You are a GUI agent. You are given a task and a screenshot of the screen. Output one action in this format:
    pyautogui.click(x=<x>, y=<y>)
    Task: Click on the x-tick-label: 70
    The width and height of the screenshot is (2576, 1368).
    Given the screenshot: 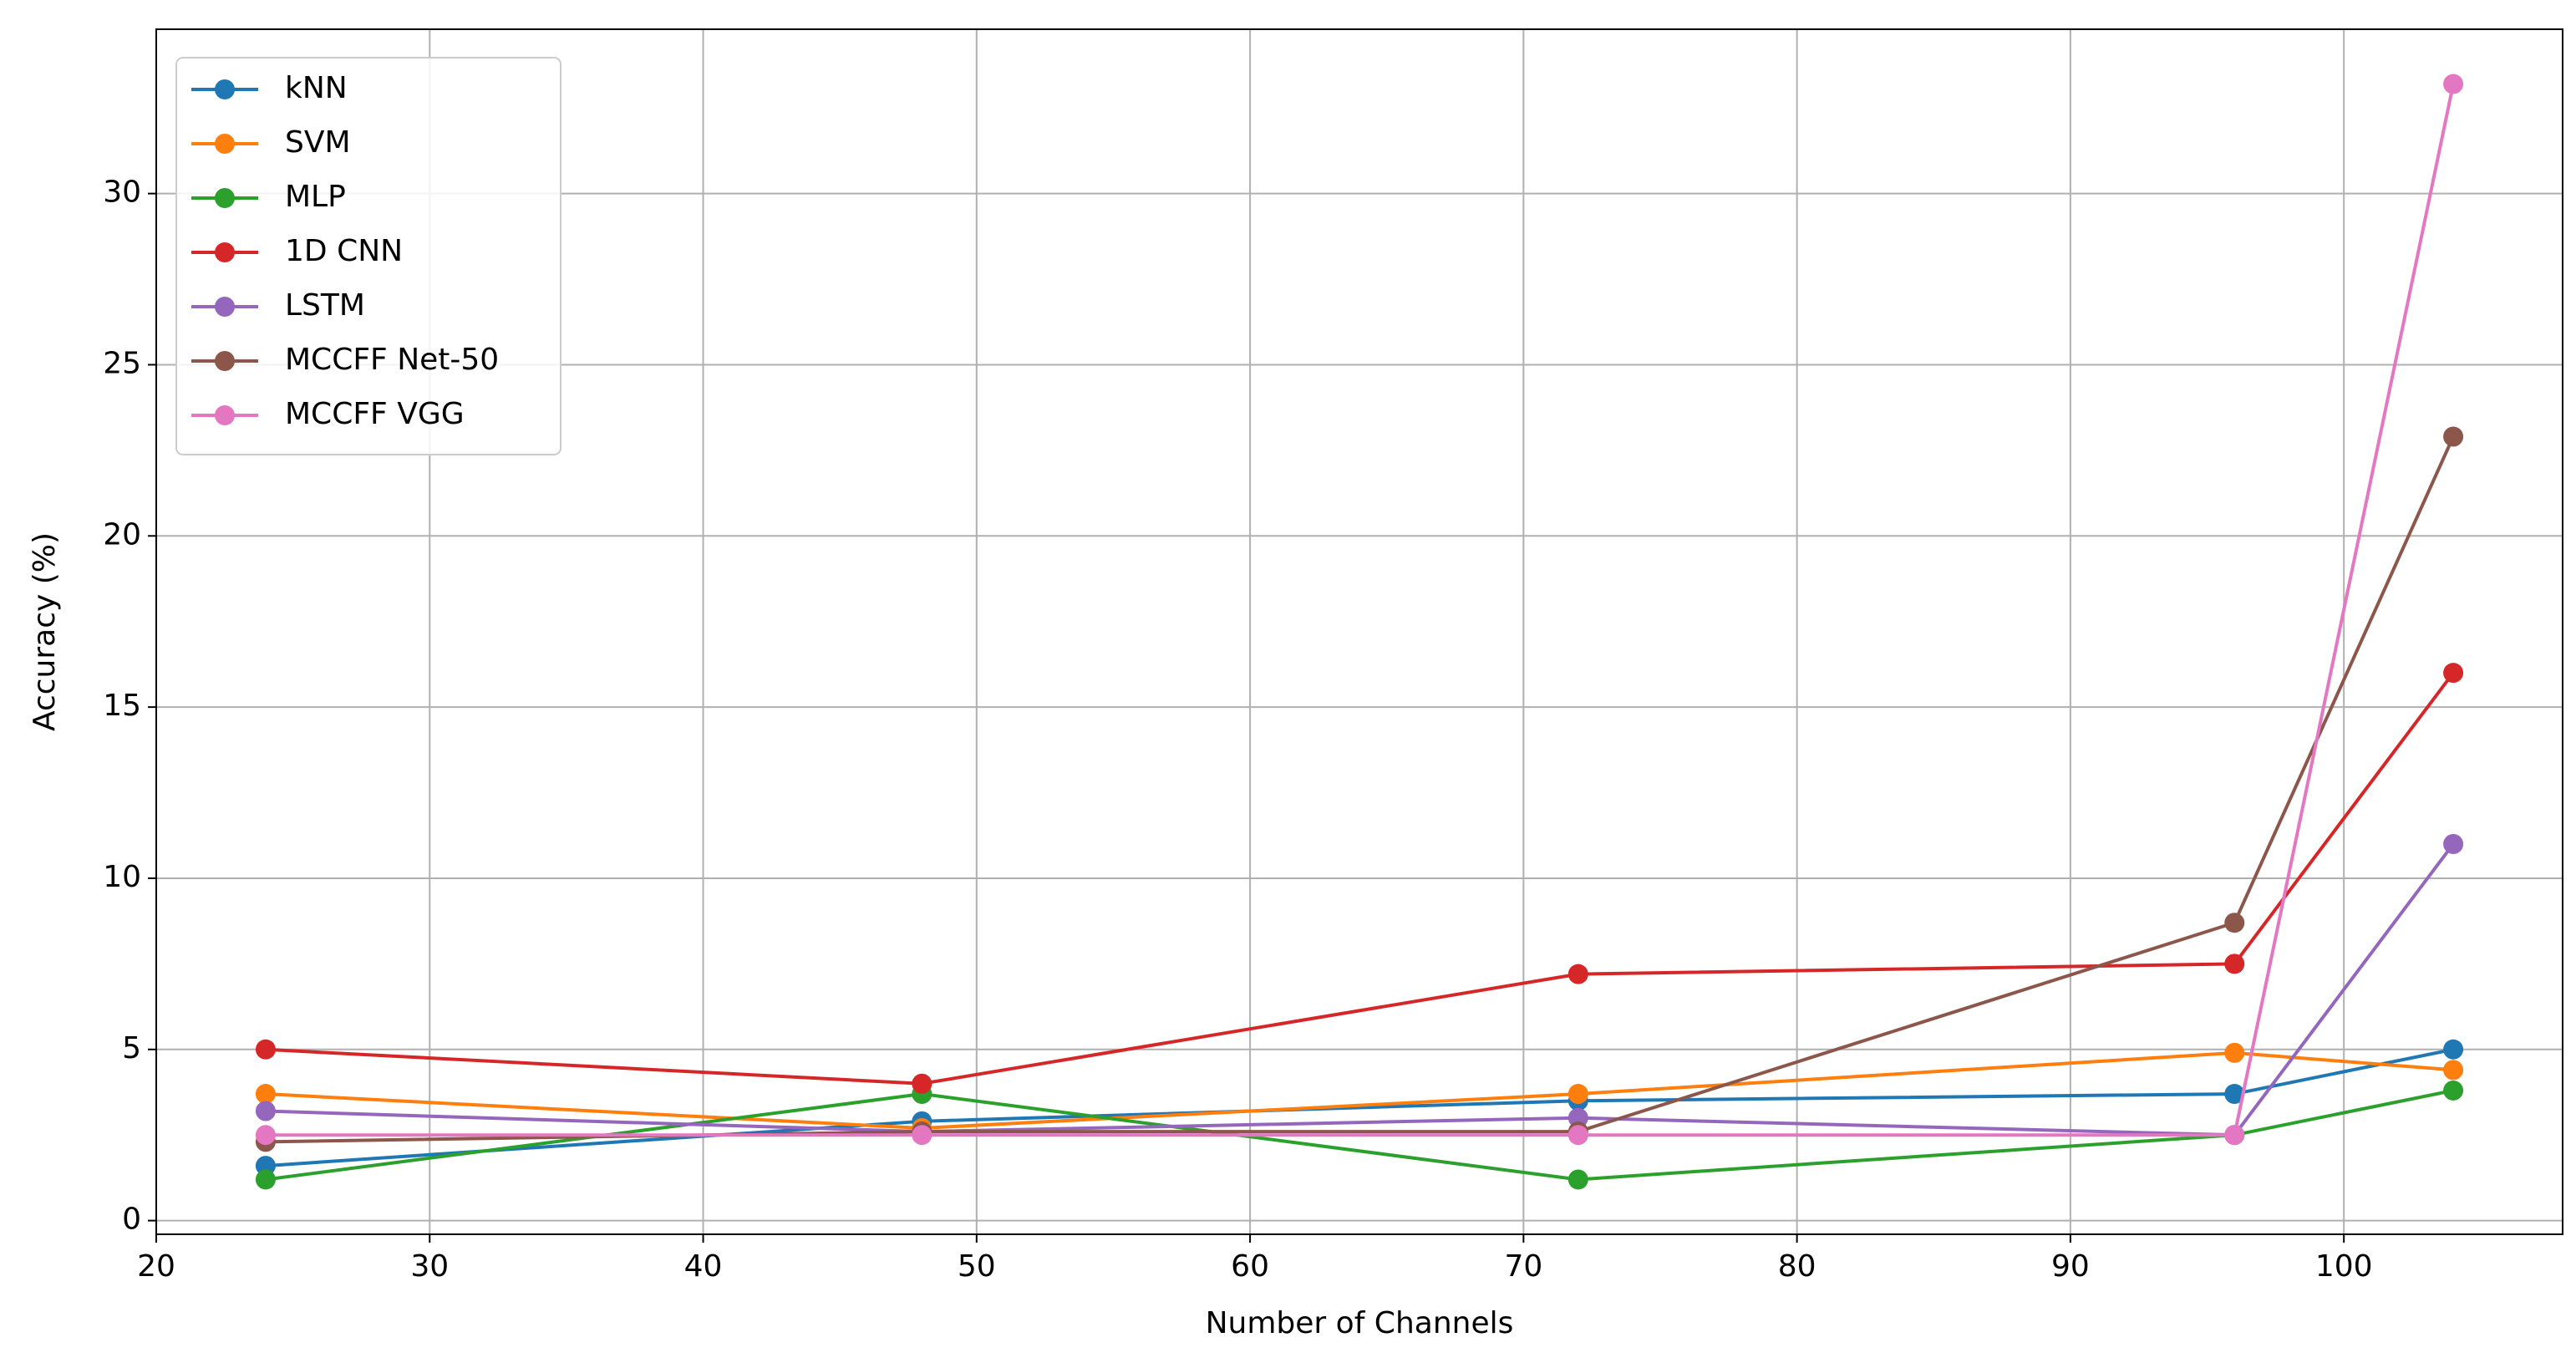 What is the action you would take?
    pyautogui.click(x=1523, y=1266)
    